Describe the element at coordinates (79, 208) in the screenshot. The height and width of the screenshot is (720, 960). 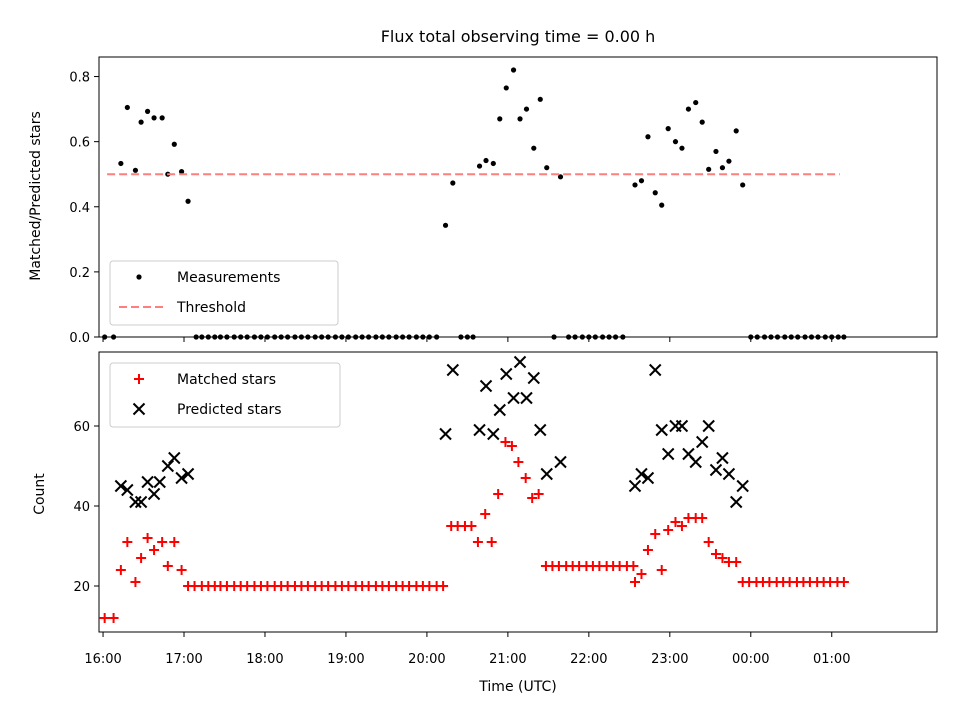
I see `y-tick-label: 0.4` at that location.